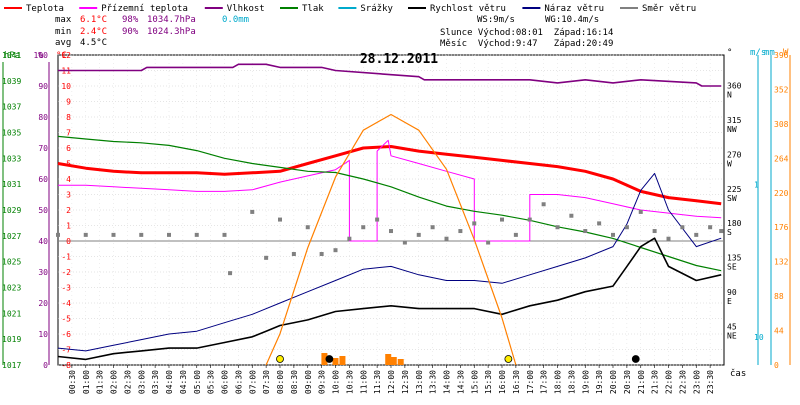 The image size is (800, 405). Describe the element at coordinates (447, 382) in the screenshot. I see `x-tick-label: 14:00` at that location.